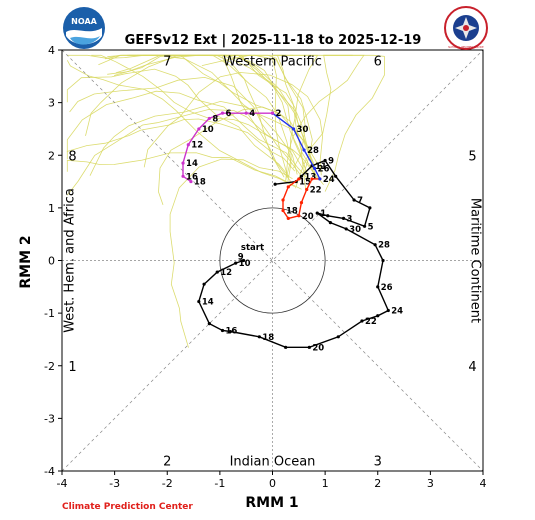  What do you see at coordinates (360, 201) in the screenshot?
I see `point-label: 7` at bounding box center [360, 201].